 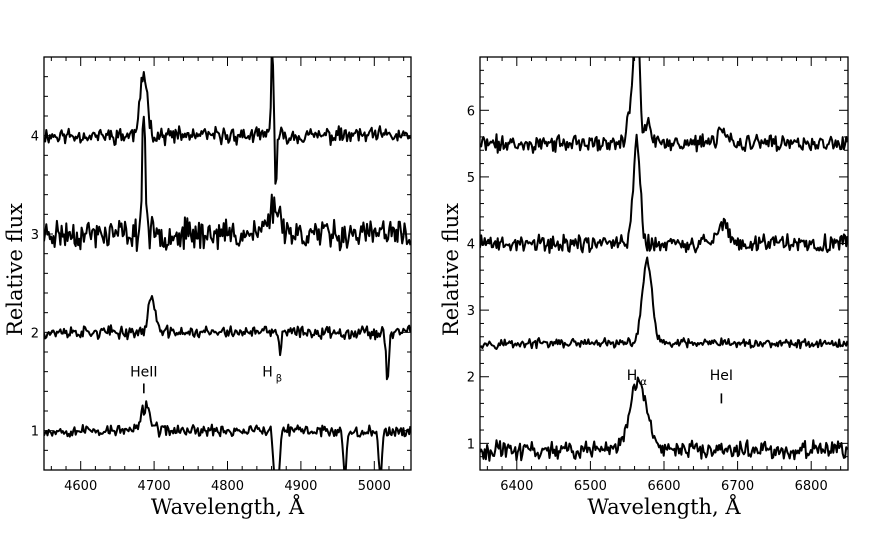 I want to click on line-annotation: HeI, so click(x=721, y=376).